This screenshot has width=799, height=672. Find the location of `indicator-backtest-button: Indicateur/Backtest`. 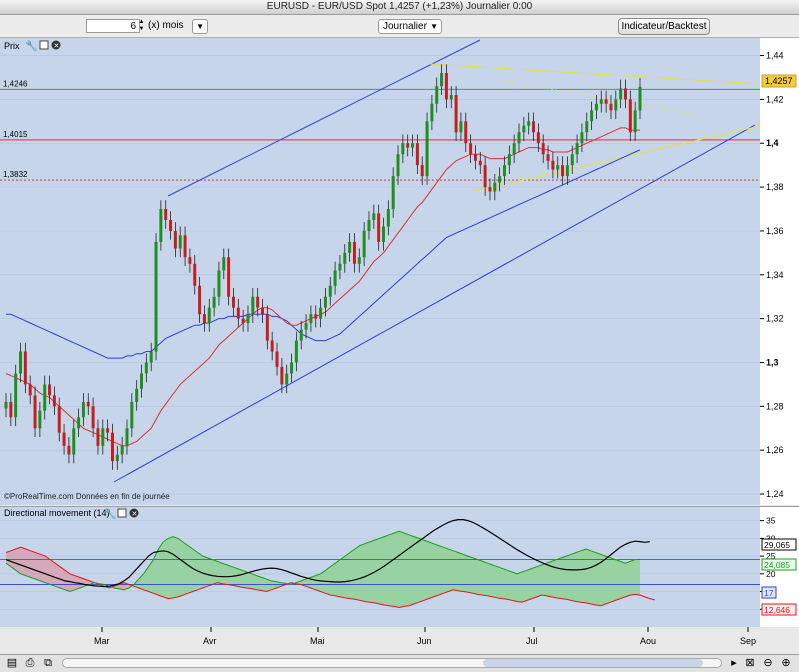

indicator-backtest-button: Indicateur/Backtest is located at coordinates (664, 26).